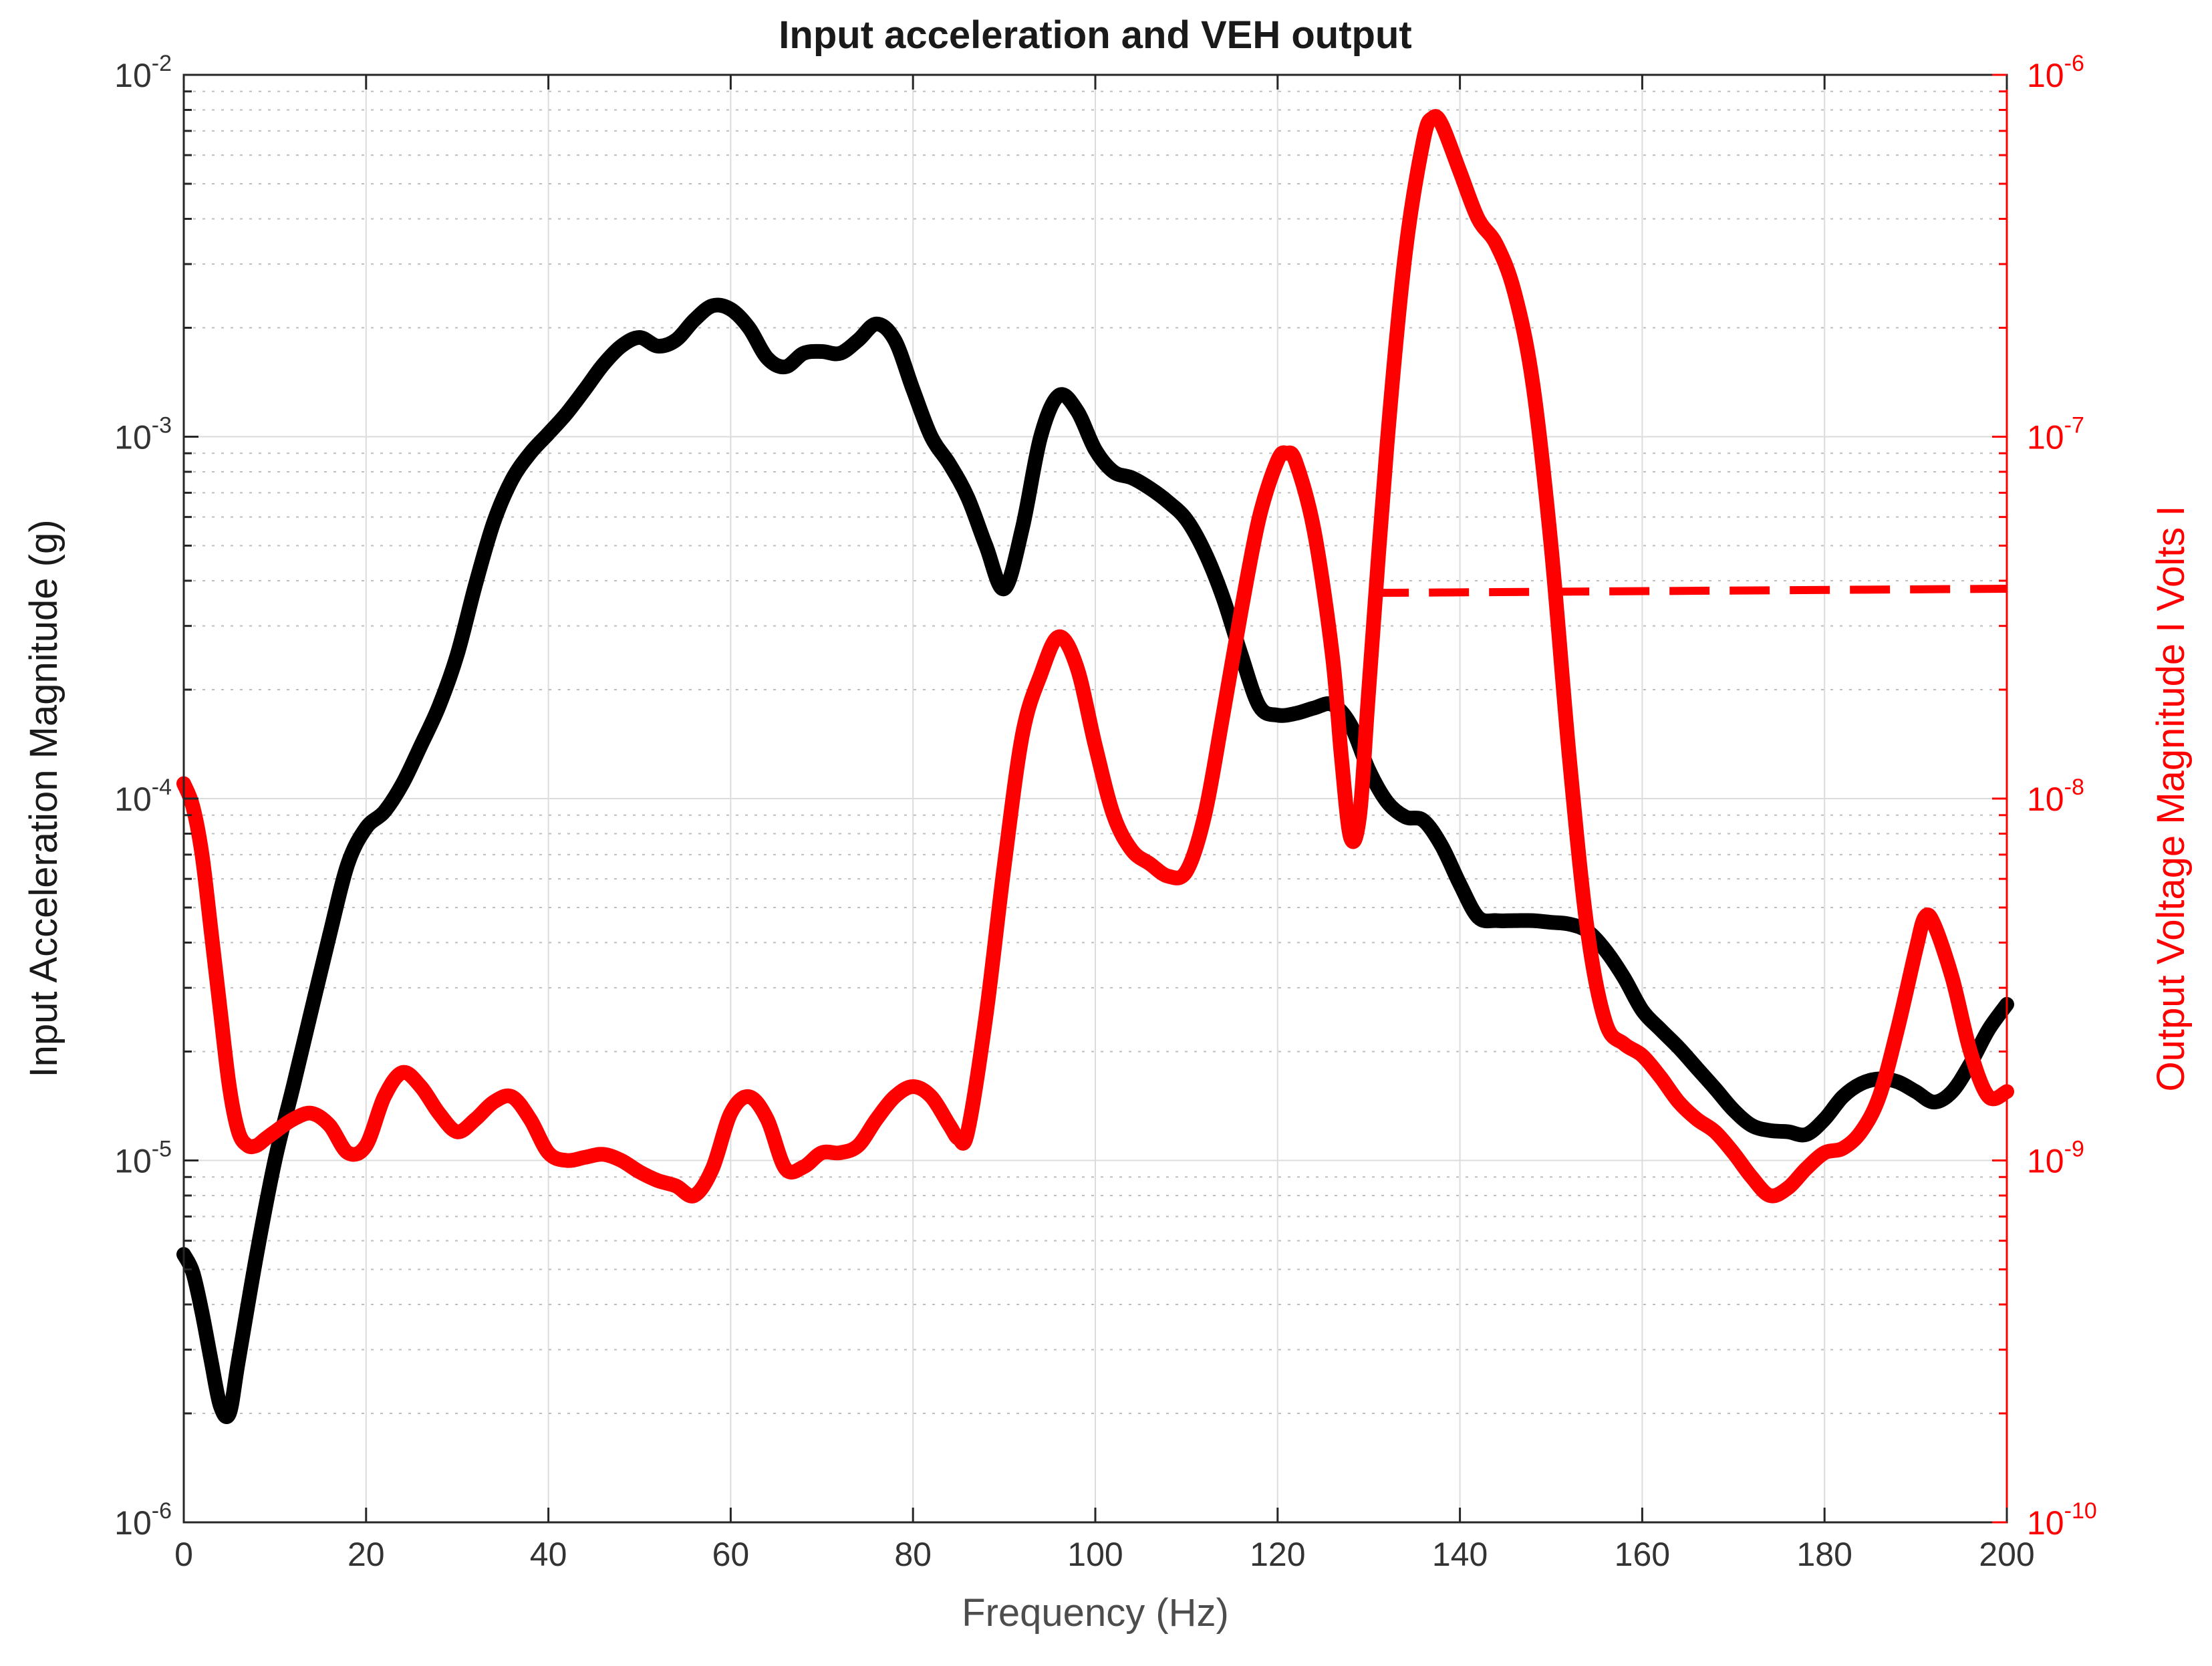 The image size is (2212, 1666). I want to click on x-tick-label: 160, so click(1642, 1554).